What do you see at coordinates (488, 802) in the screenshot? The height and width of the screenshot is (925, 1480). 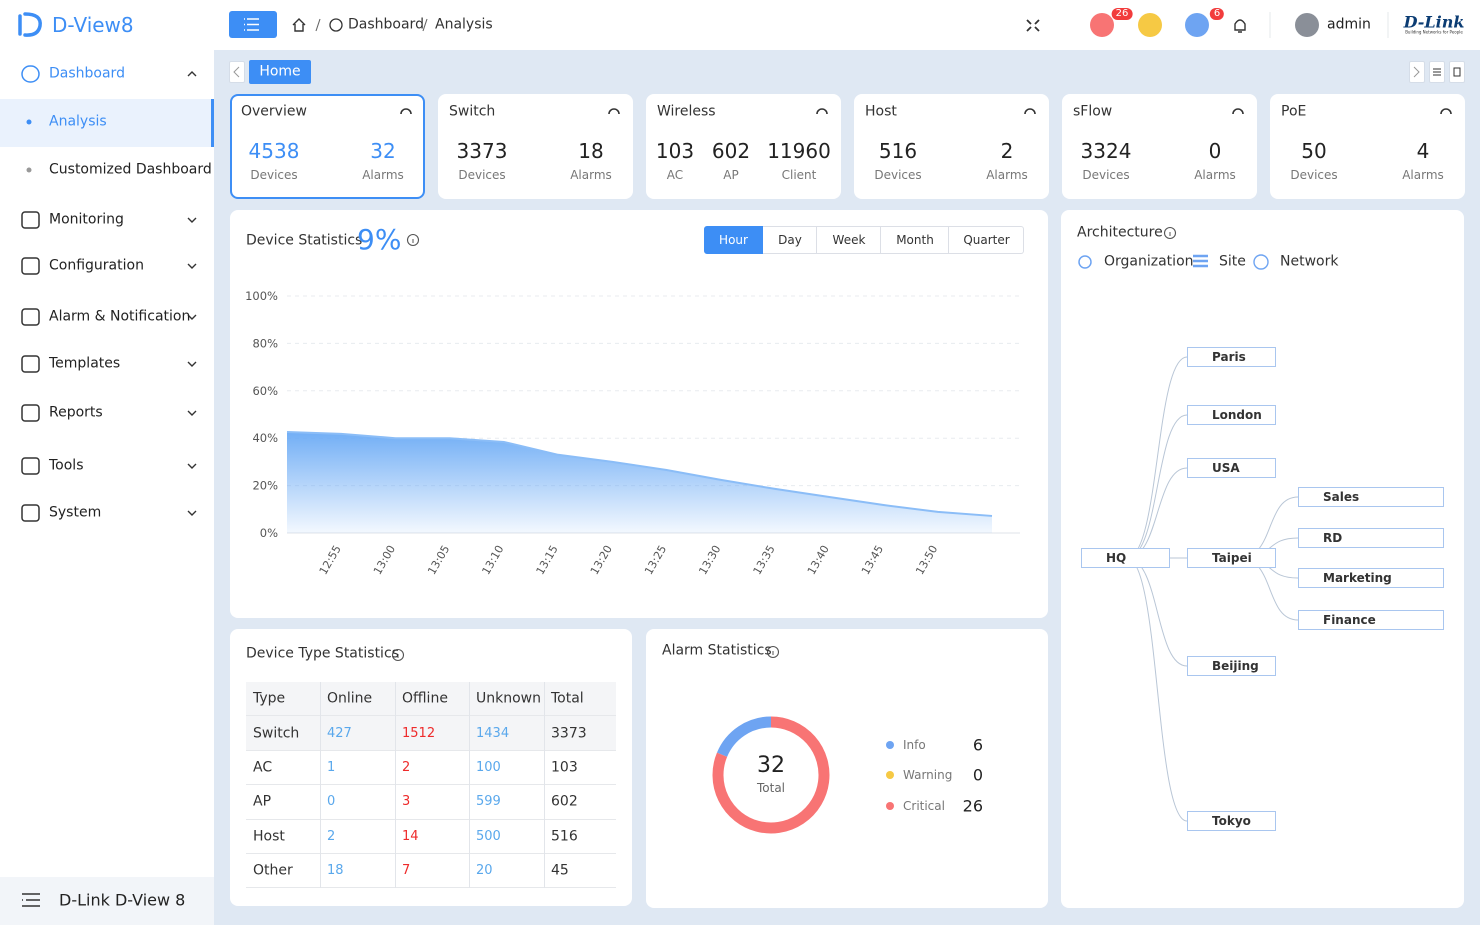 I see `table-cell: 599` at bounding box center [488, 802].